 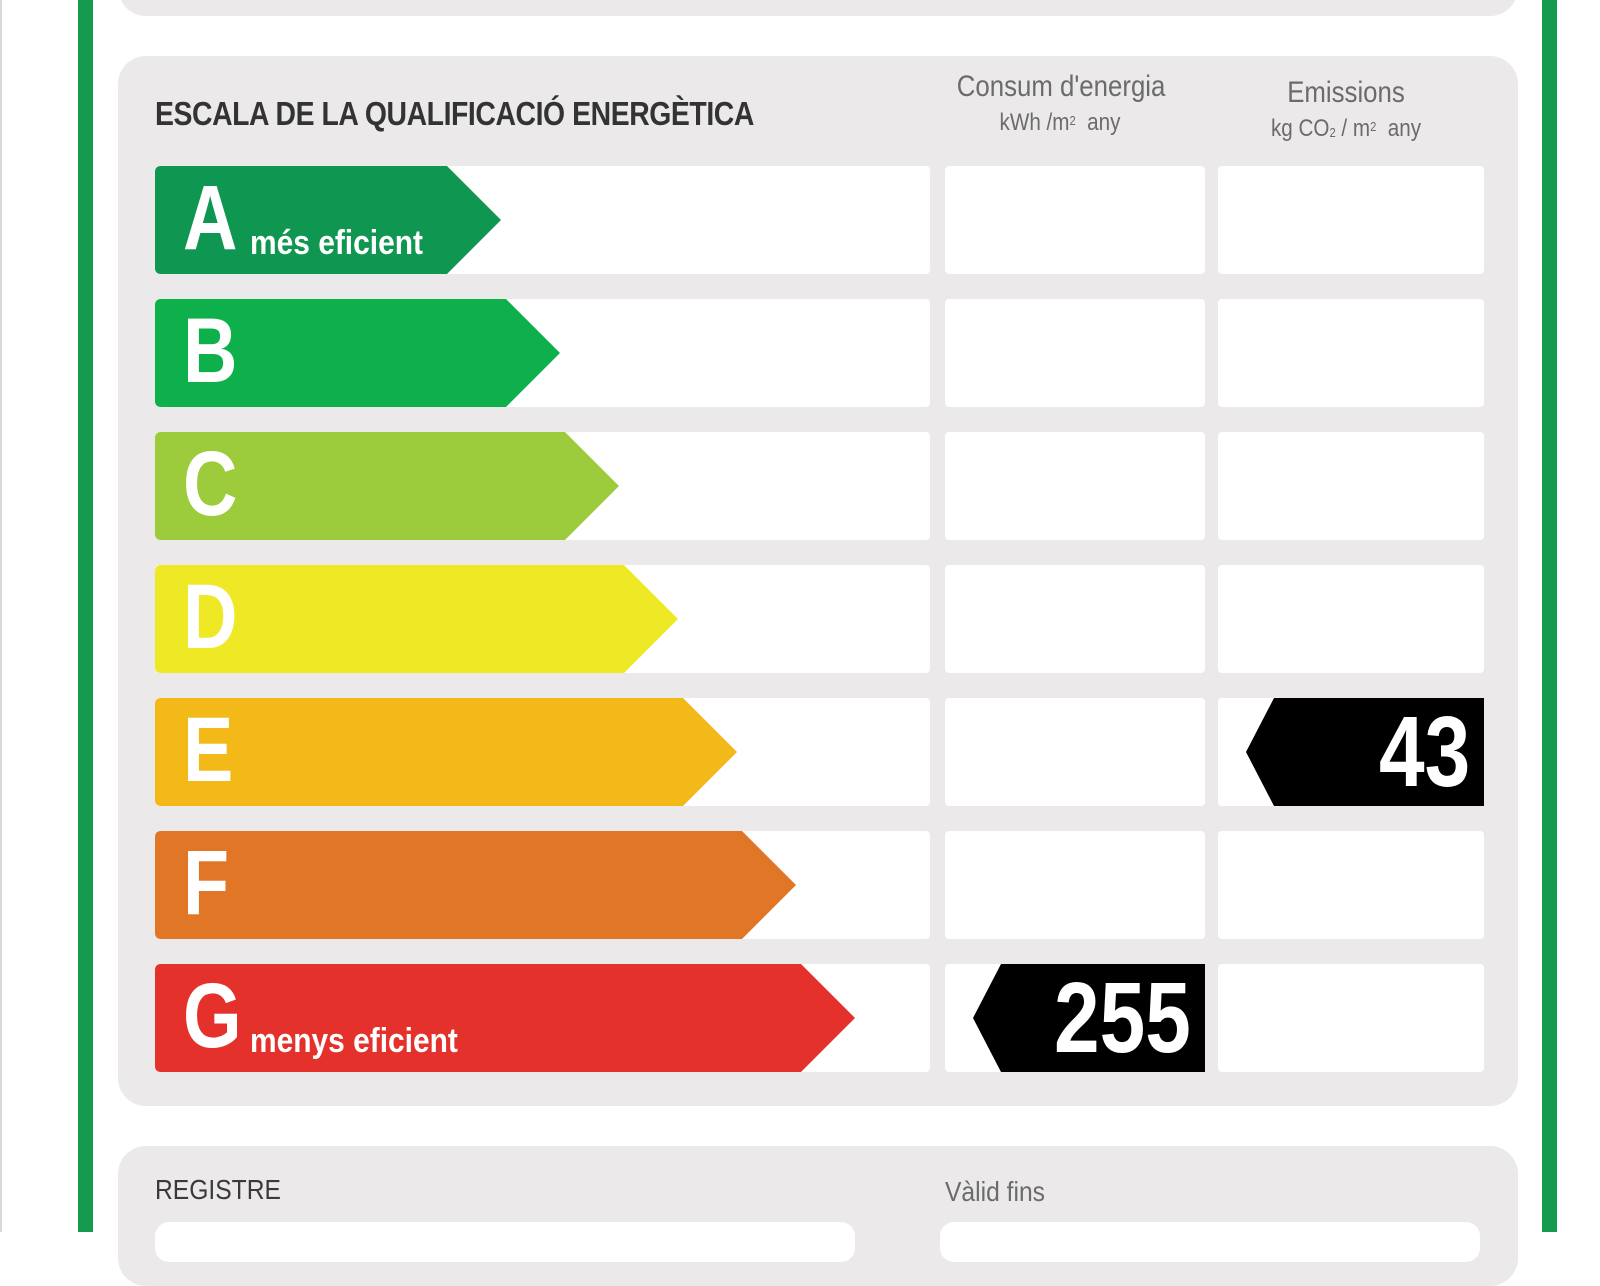 What do you see at coordinates (1075, 619) in the screenshot?
I see `energy-cell-d` at bounding box center [1075, 619].